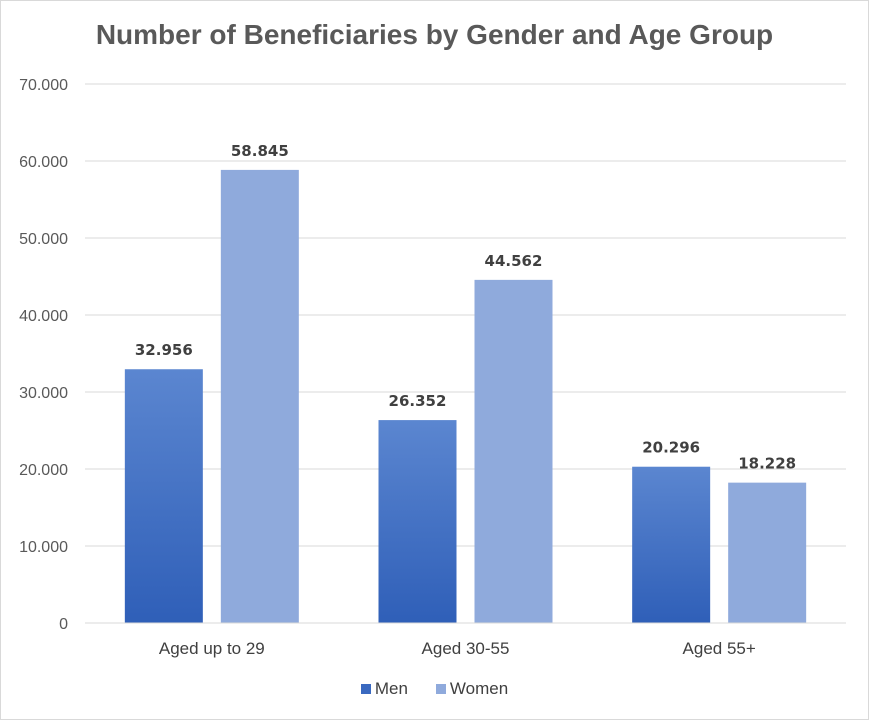 The image size is (869, 720). What do you see at coordinates (43, 239) in the screenshot?
I see `y-tick-label: 50.000` at bounding box center [43, 239].